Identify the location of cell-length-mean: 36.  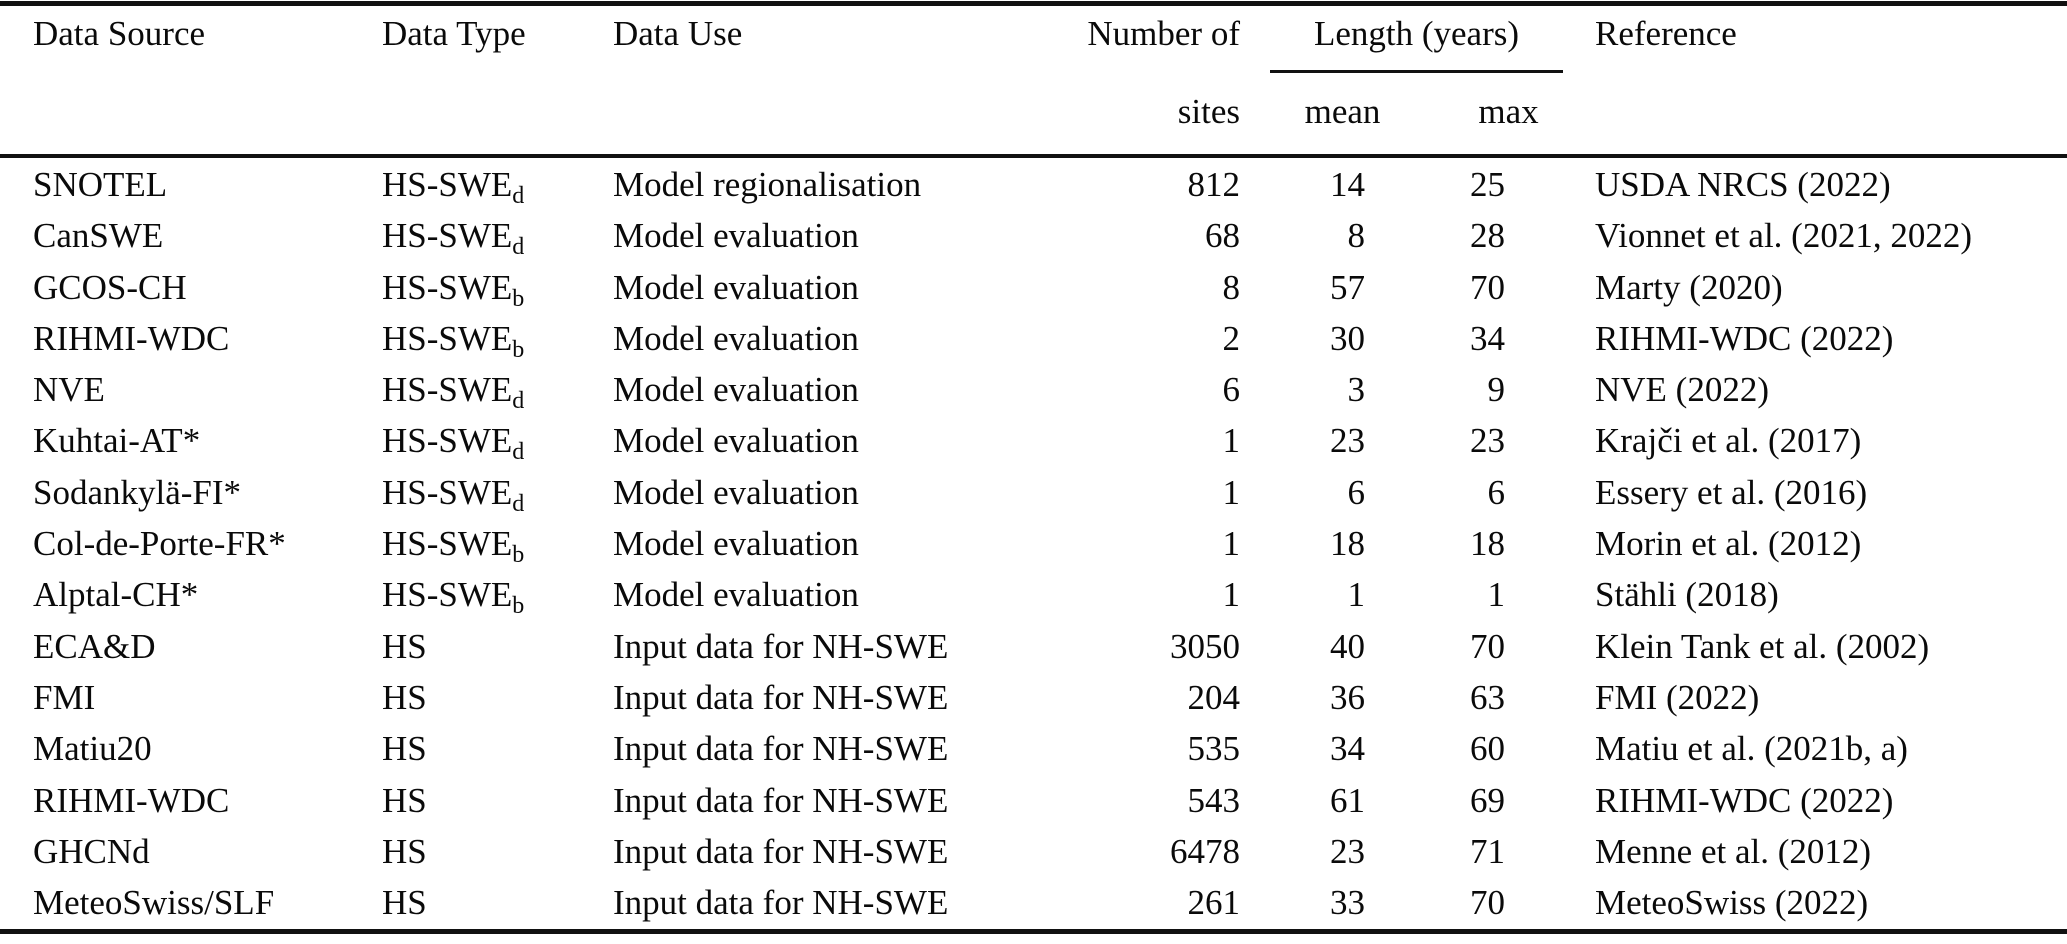
(1347, 697).